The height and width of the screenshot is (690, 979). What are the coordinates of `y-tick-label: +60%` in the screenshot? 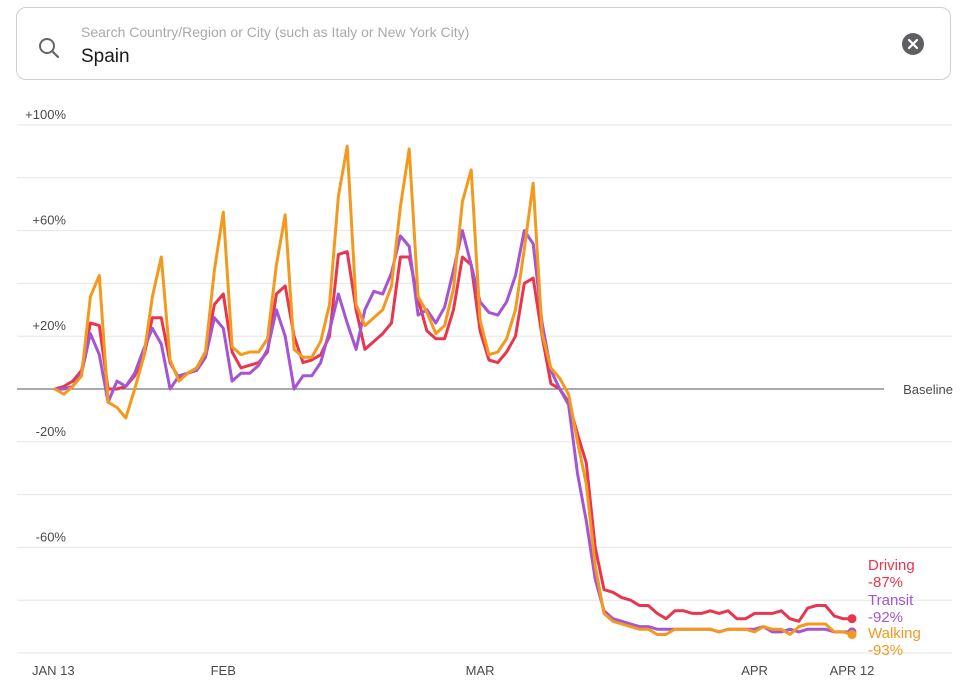 It's located at (49, 220).